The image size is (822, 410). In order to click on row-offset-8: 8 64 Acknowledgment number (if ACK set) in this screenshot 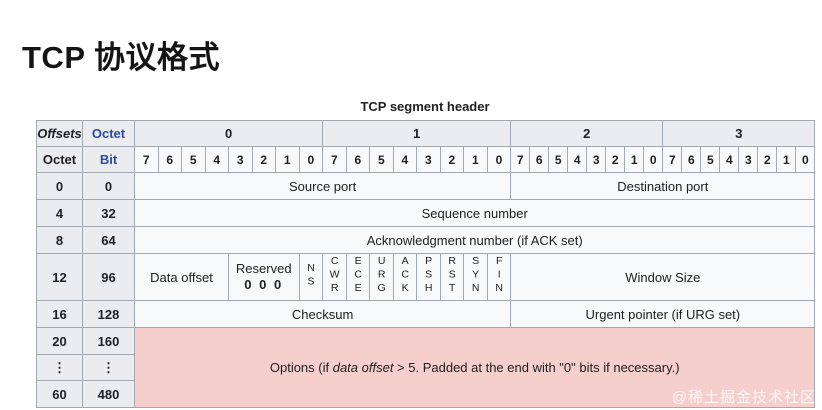, I will do `click(426, 240)`.